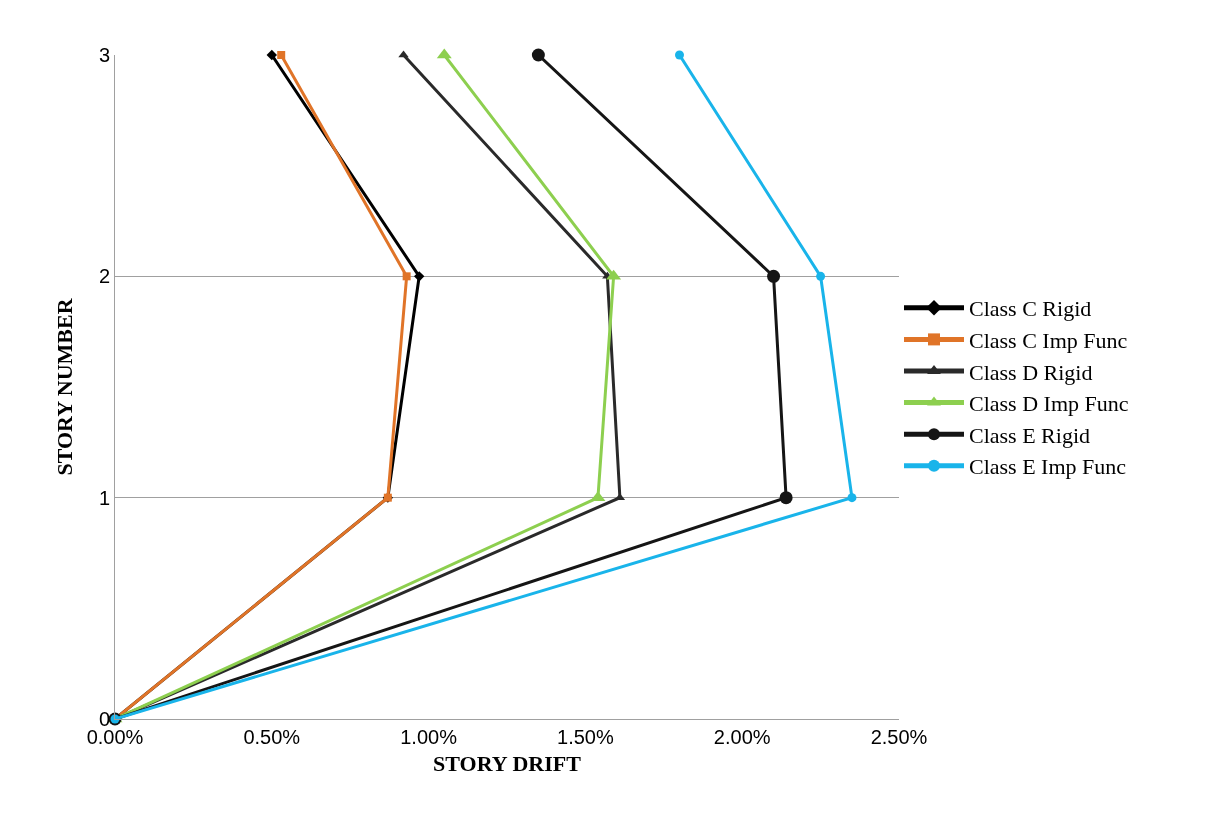 The height and width of the screenshot is (814, 1209). What do you see at coordinates (899, 737) in the screenshot?
I see `x-tick-label: 2.50%` at bounding box center [899, 737].